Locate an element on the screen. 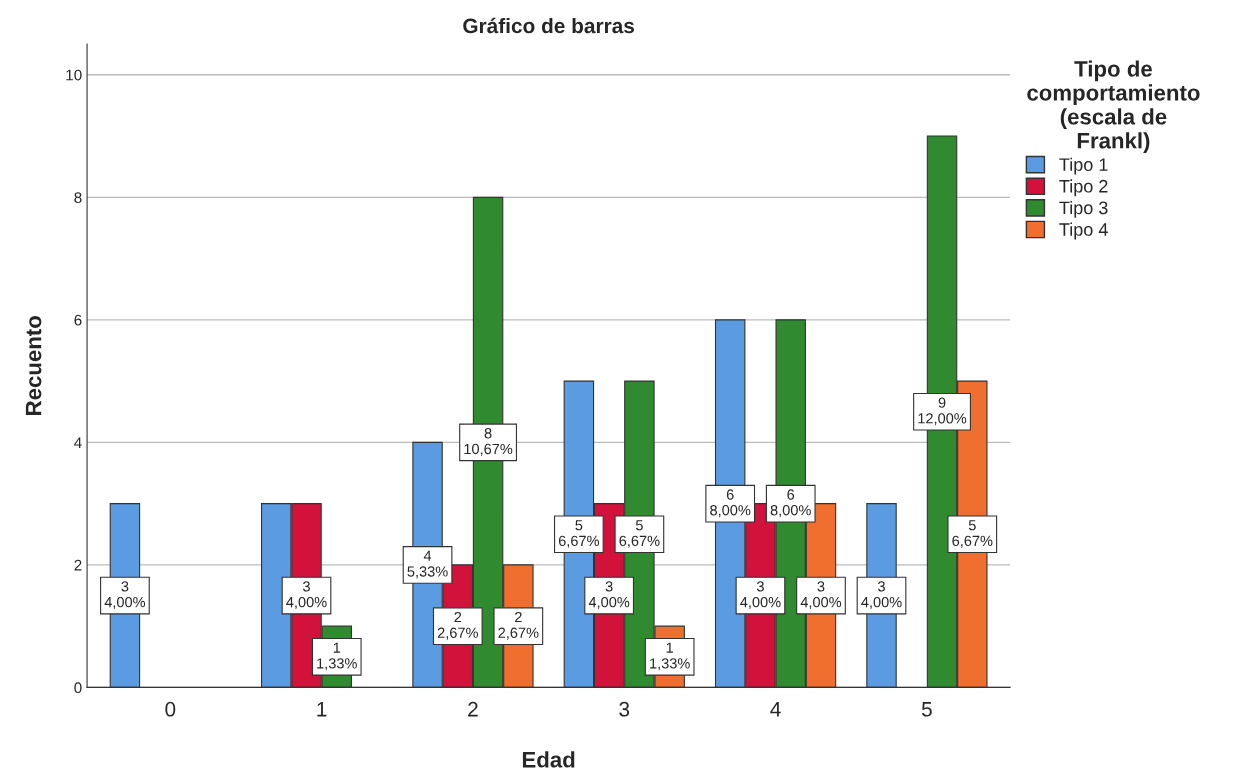 This screenshot has height=775, width=1244. chart-title: Gráfico de barras is located at coordinates (549, 25).